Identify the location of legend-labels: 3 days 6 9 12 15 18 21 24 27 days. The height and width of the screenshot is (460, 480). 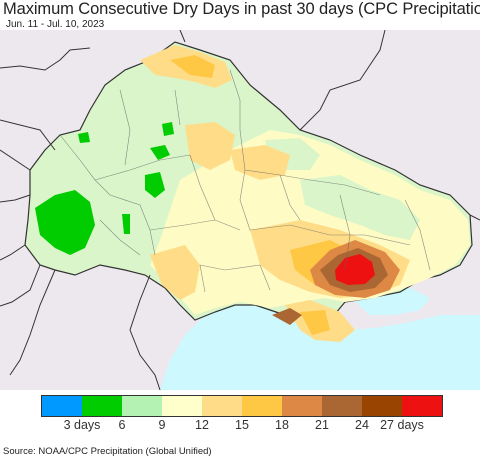
(240, 426).